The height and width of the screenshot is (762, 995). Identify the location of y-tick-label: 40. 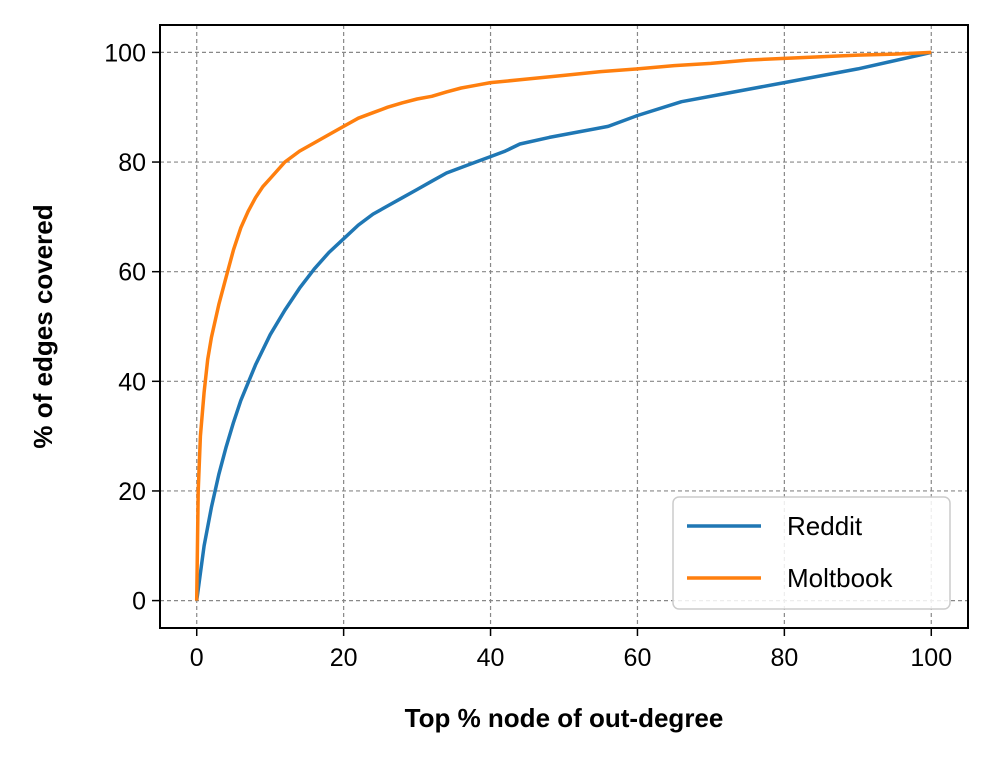
(132, 382).